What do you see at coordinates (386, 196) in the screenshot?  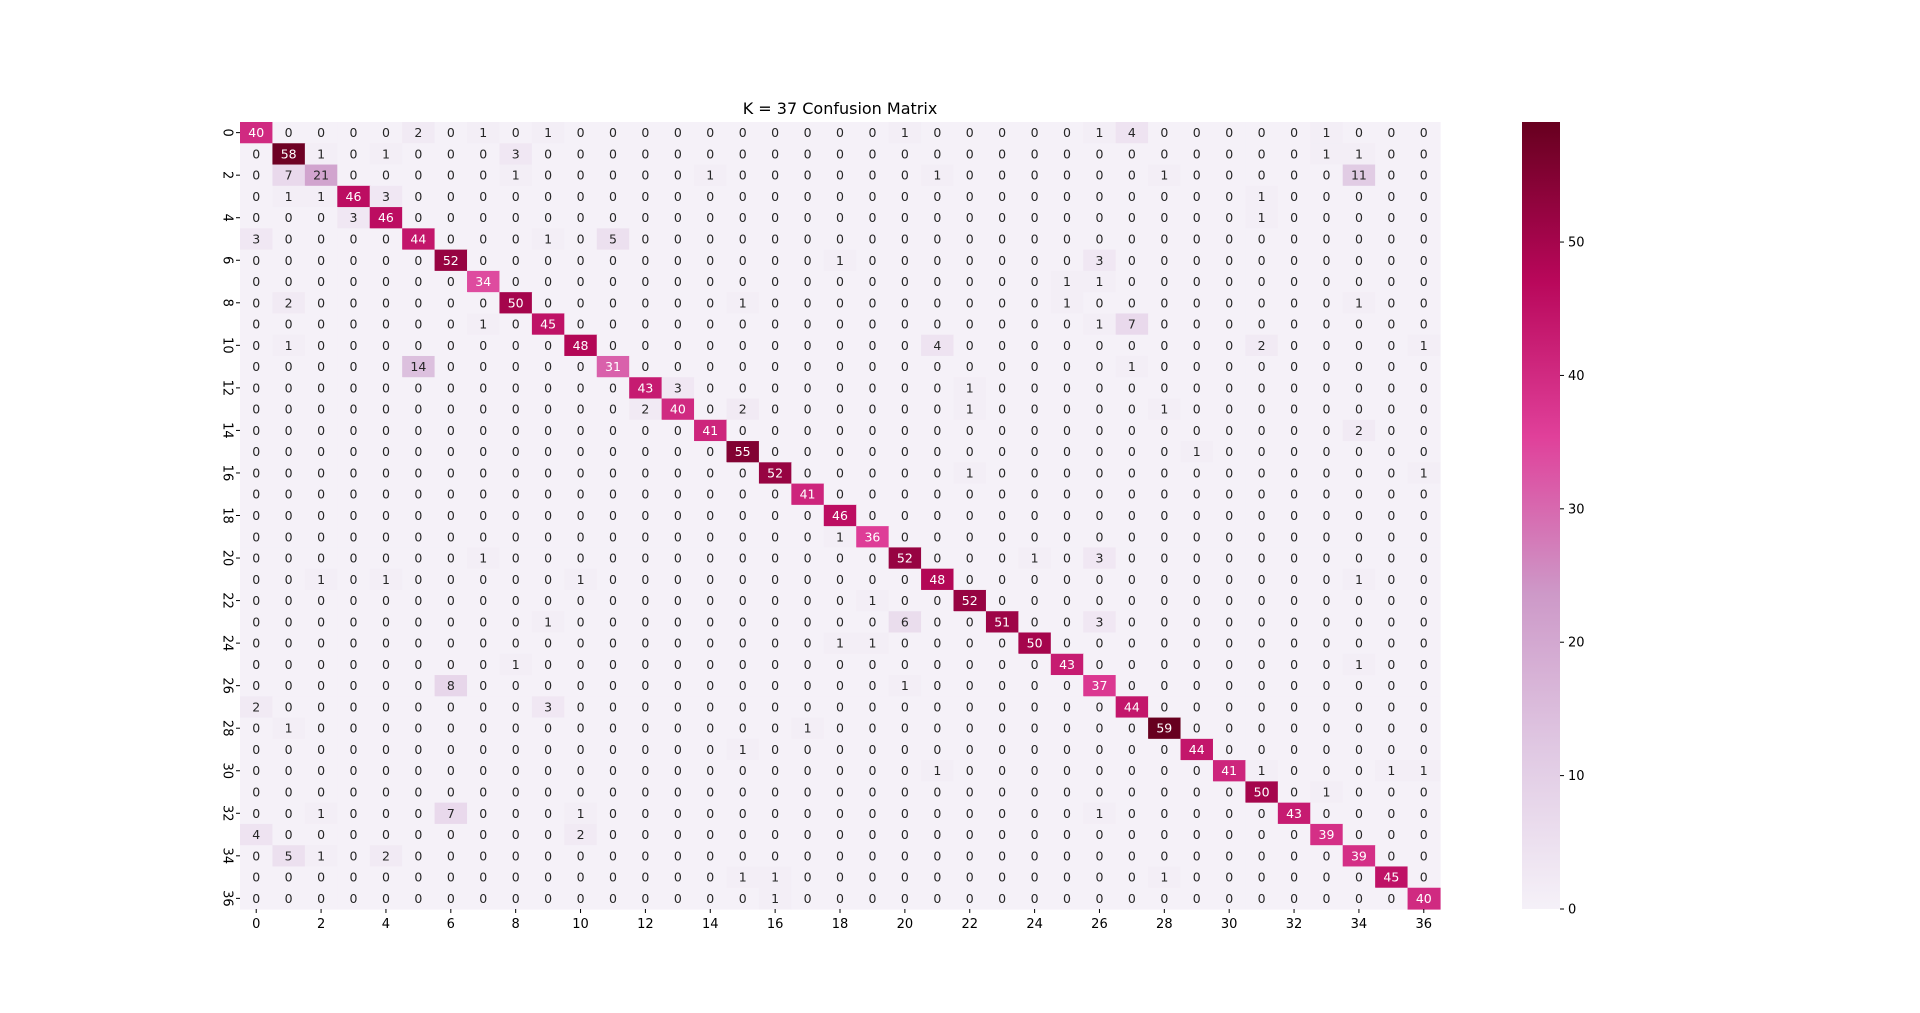 I see `heatmap-cell-label: 3` at bounding box center [386, 196].